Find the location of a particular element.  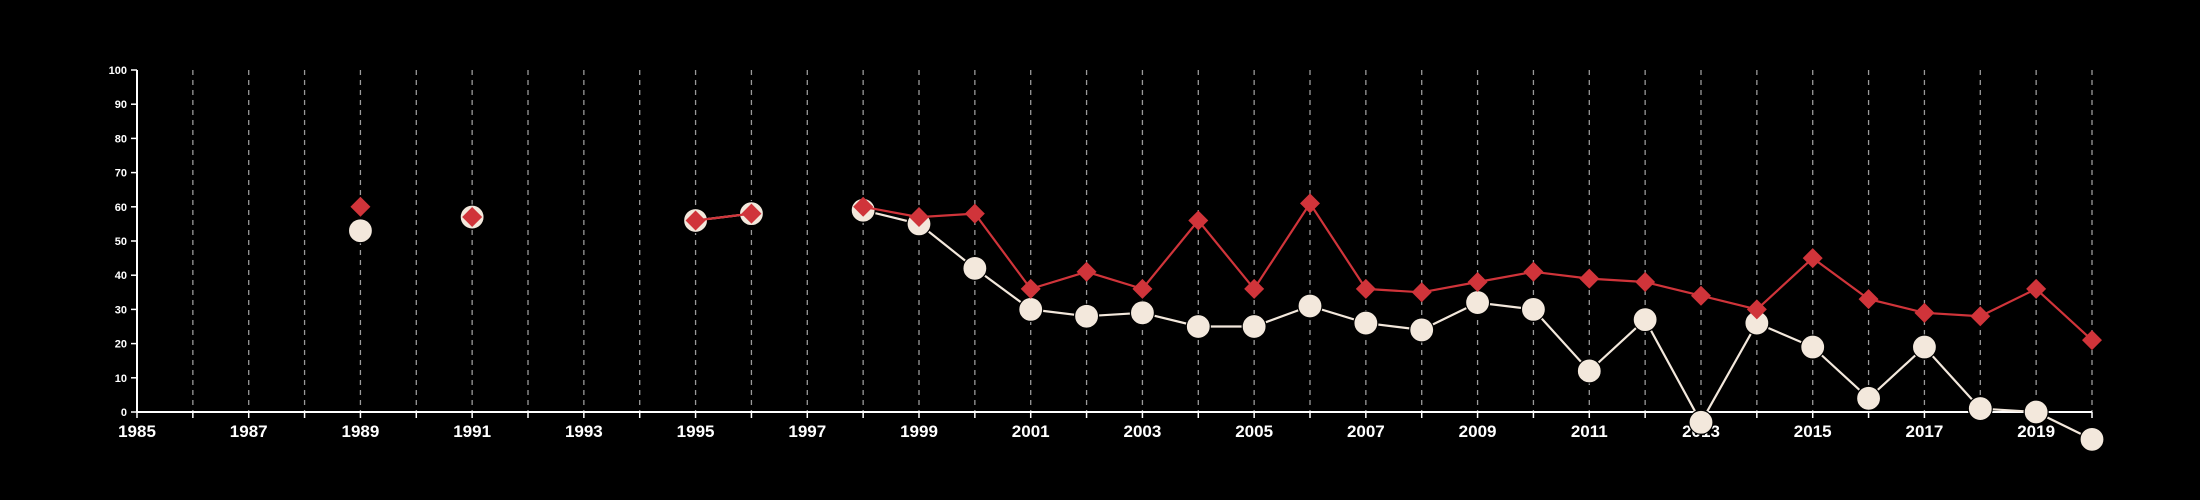

series-0-point-1991 is located at coordinates (472, 217).